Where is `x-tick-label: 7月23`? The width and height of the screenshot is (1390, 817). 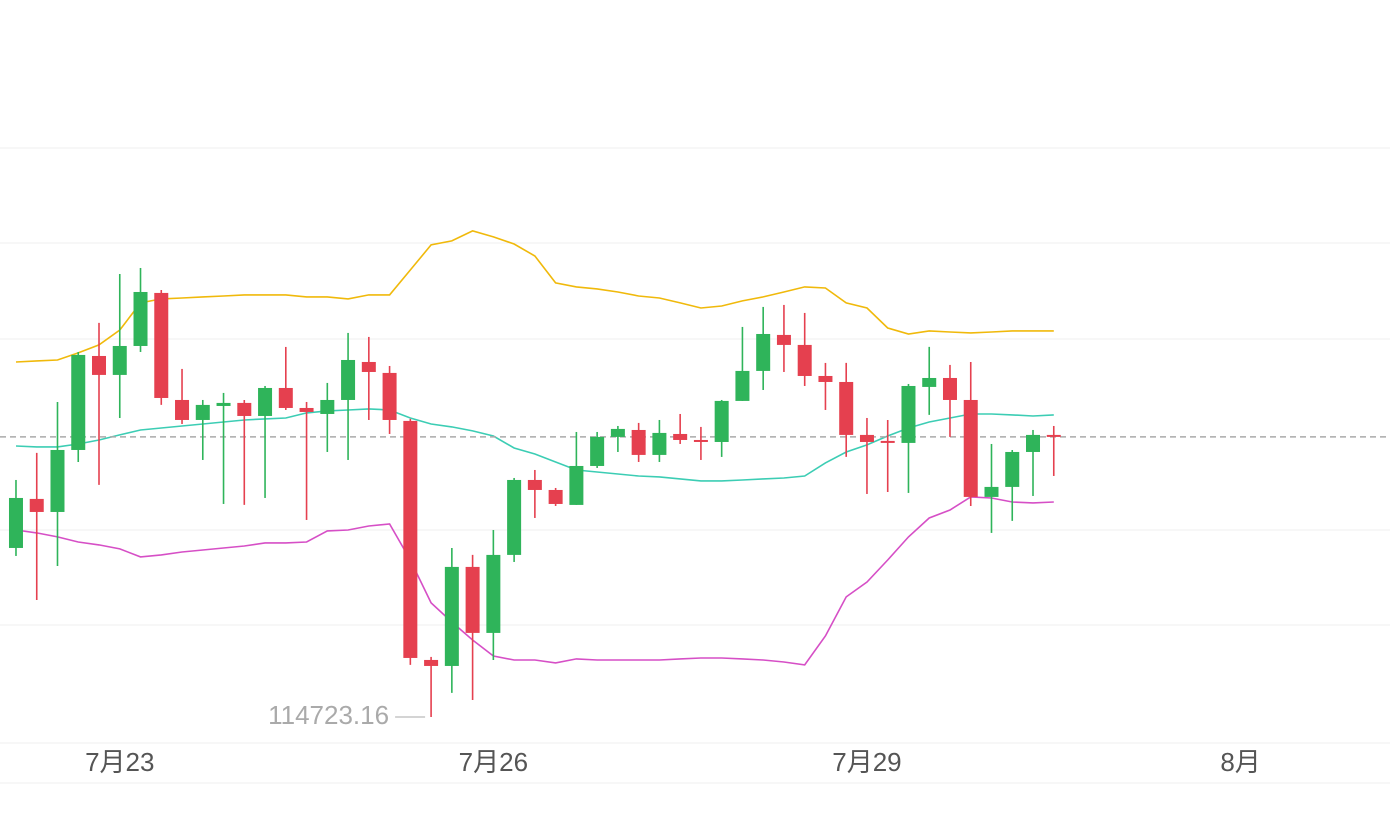
x-tick-label: 7月23 is located at coordinates (119, 762).